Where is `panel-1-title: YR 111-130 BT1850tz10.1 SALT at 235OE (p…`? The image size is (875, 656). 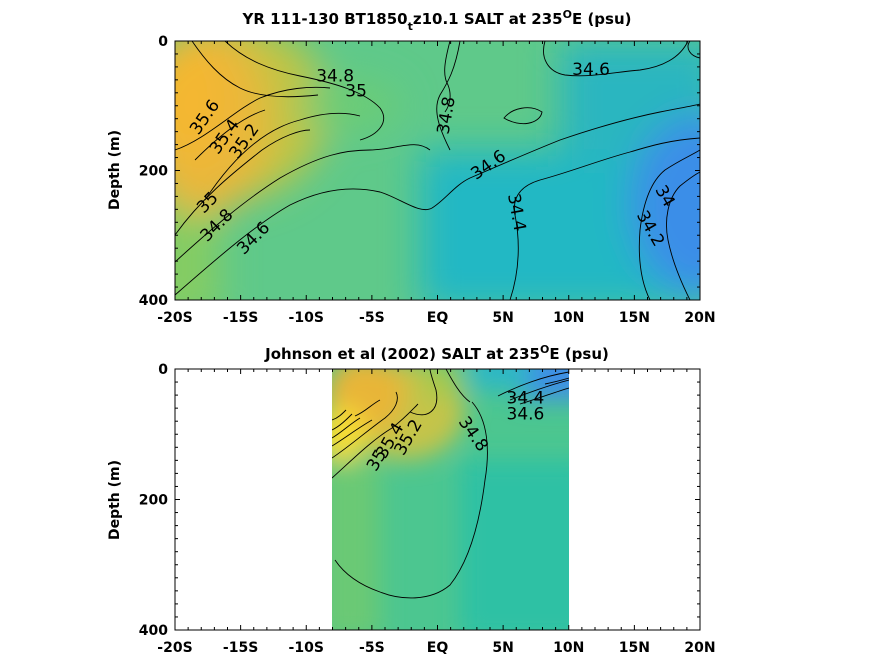
panel-1-title: YR 111-130 BT1850tz10.1 SALT at 235OE (p… is located at coordinates (436, 20).